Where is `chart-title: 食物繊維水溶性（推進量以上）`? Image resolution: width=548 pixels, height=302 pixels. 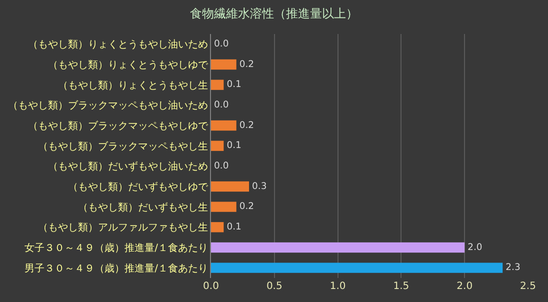
chart-title: 食物繊維水溶性（推進量以上） is located at coordinates (274, 13).